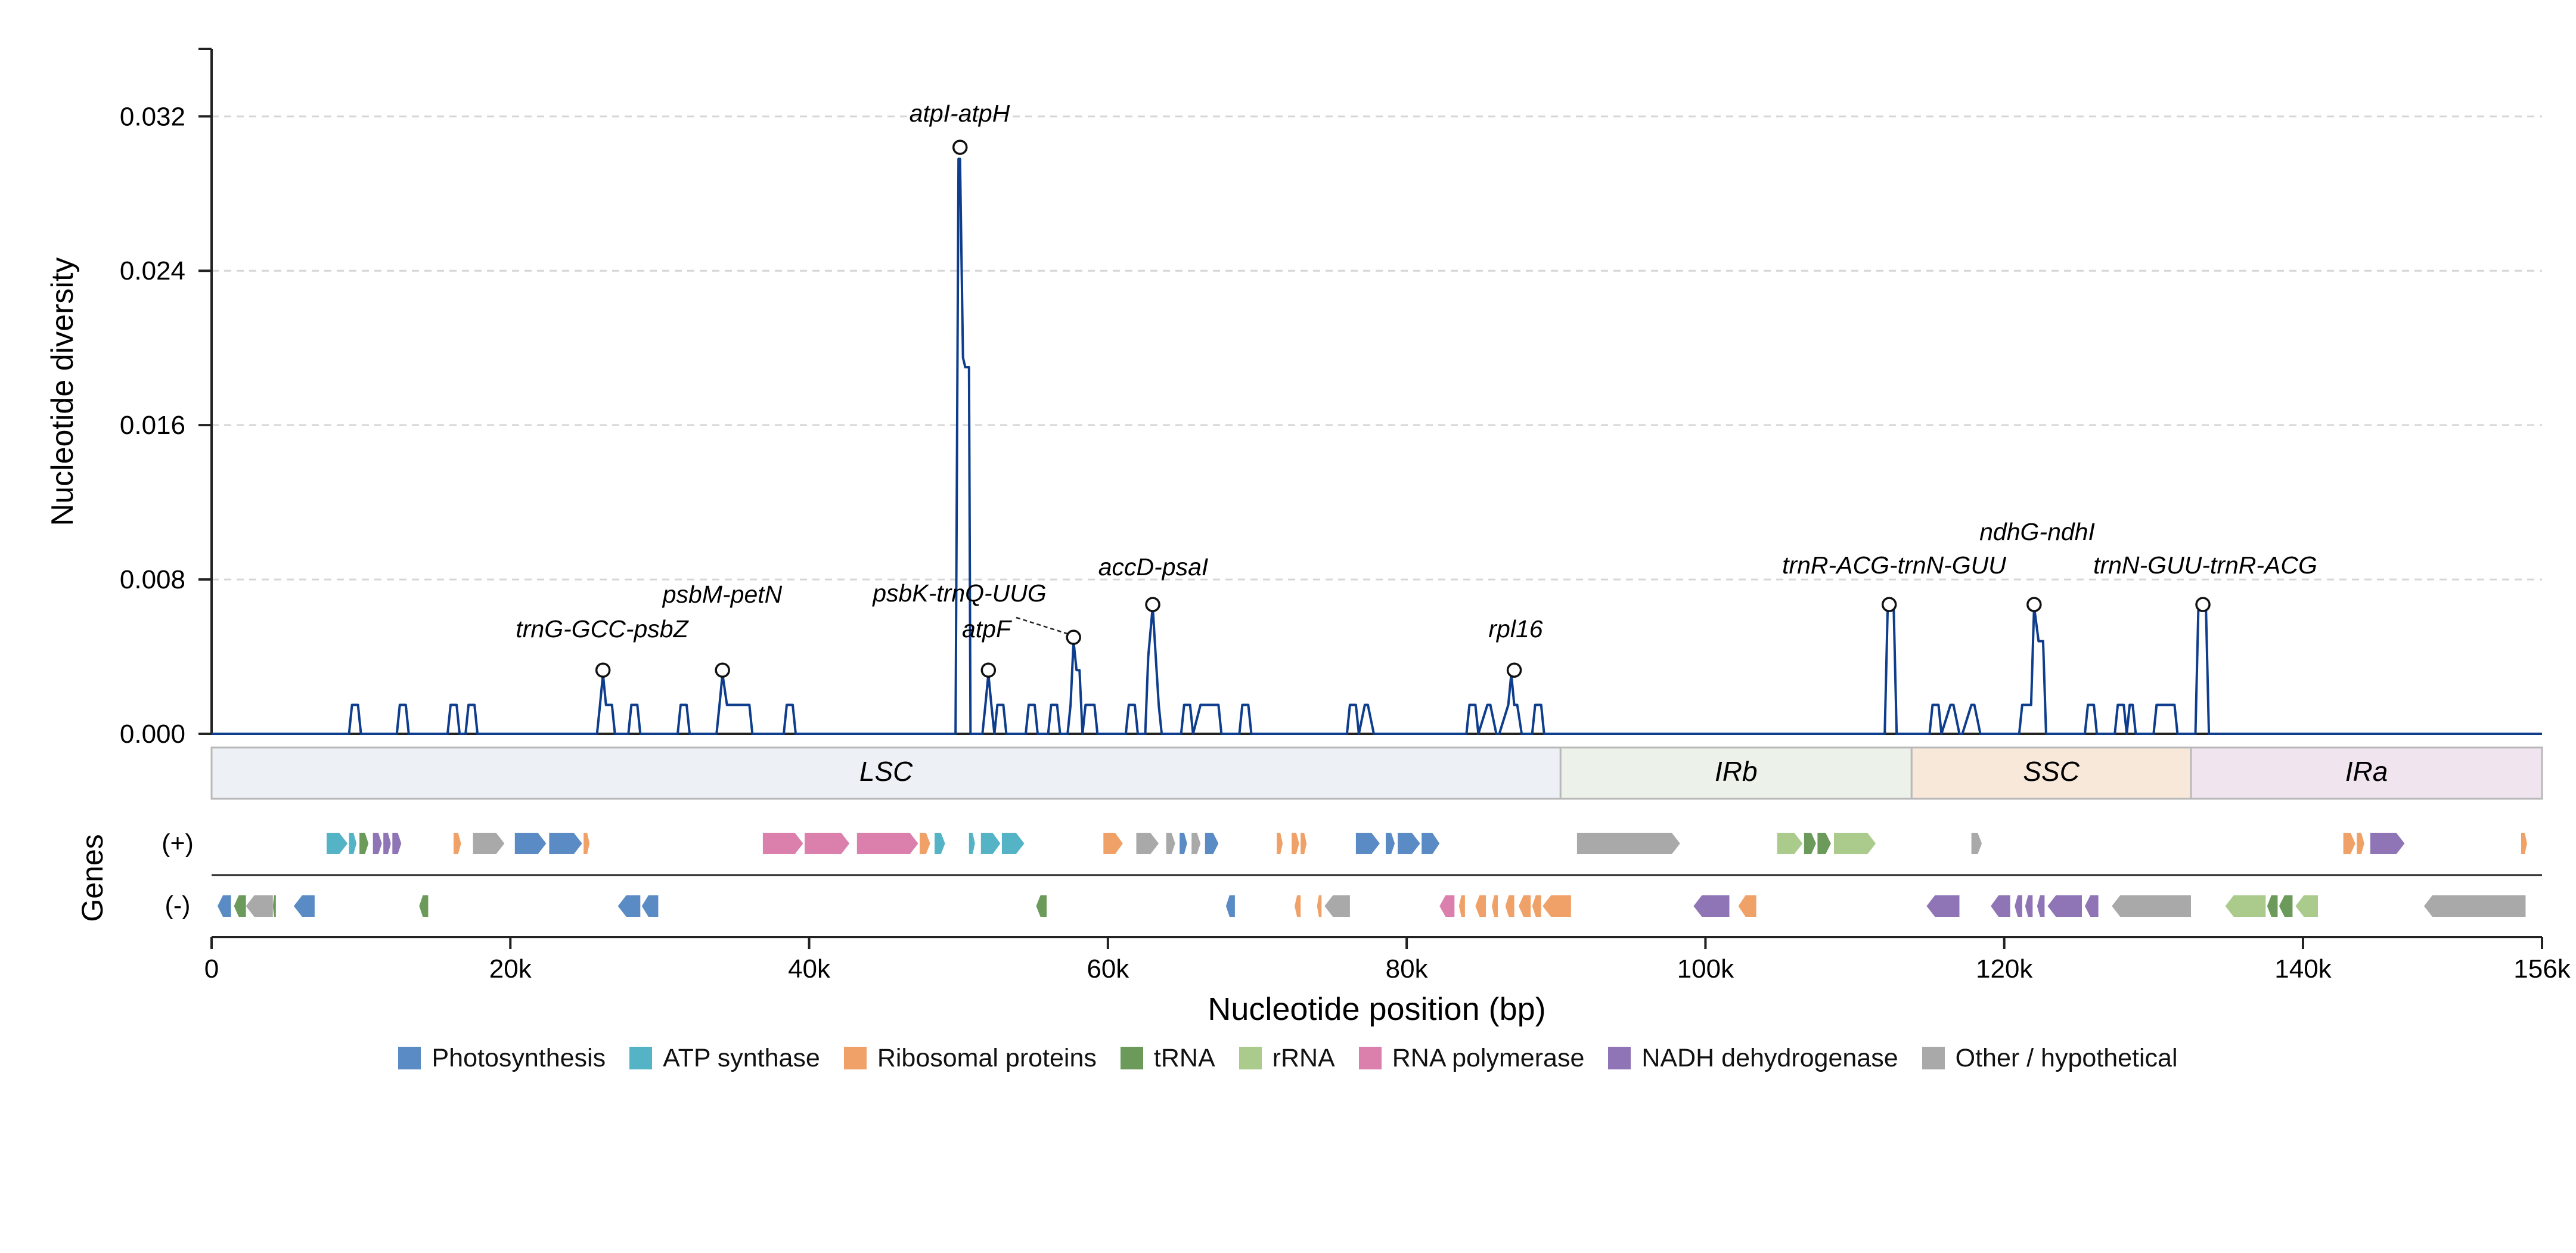 The height and width of the screenshot is (1253, 2576). What do you see at coordinates (725, 1058) in the screenshot?
I see `legend-item: ATP synthase` at bounding box center [725, 1058].